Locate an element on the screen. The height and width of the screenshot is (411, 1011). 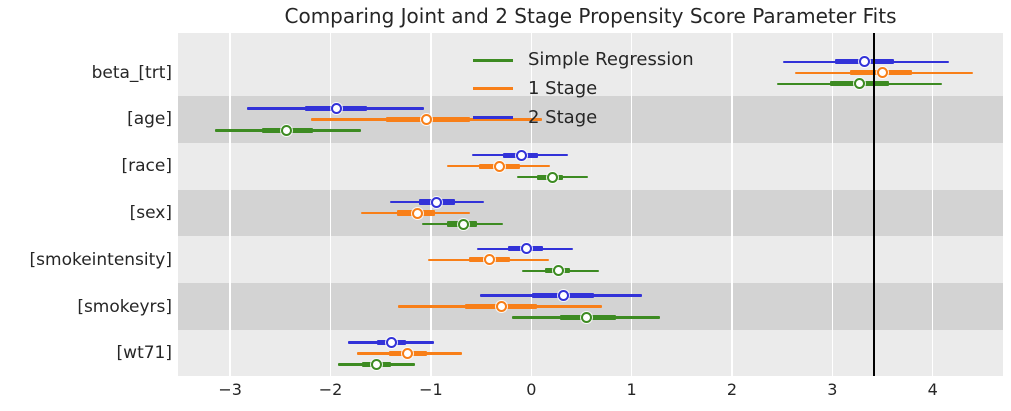
legend-label: 1 Stage is located at coordinates (563, 88).